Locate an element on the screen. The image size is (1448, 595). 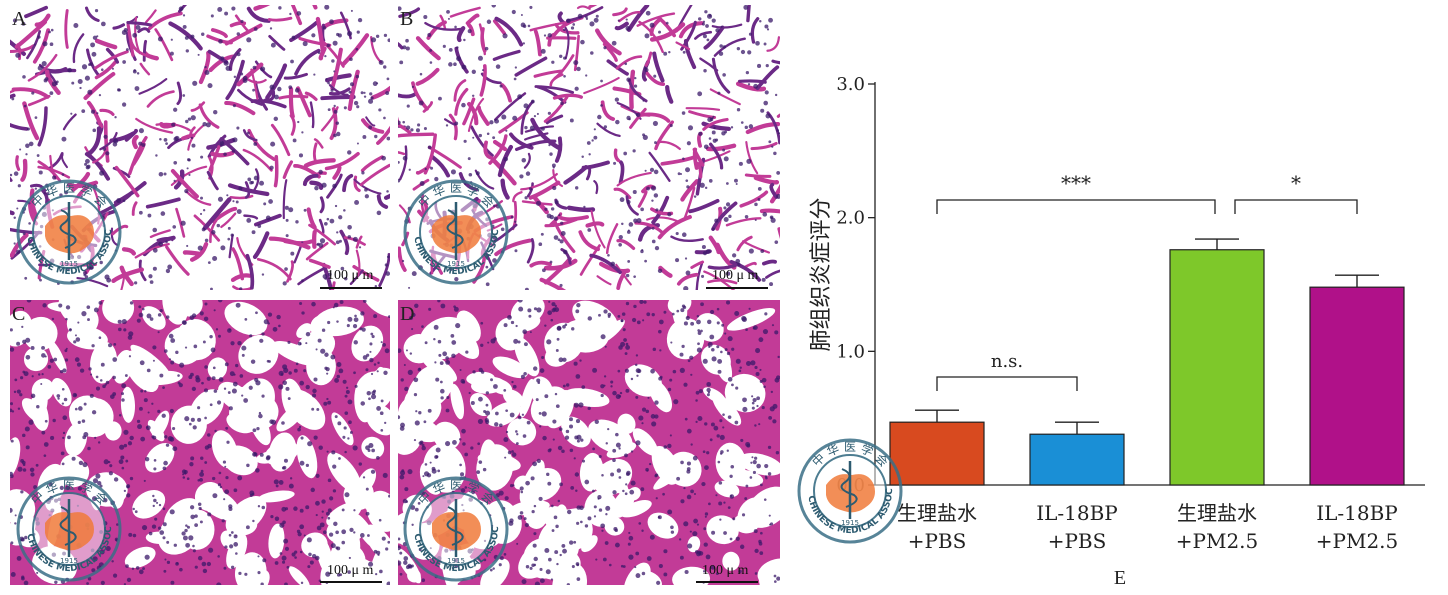
y-tick-label: 1.0 is located at coordinates (850, 351).